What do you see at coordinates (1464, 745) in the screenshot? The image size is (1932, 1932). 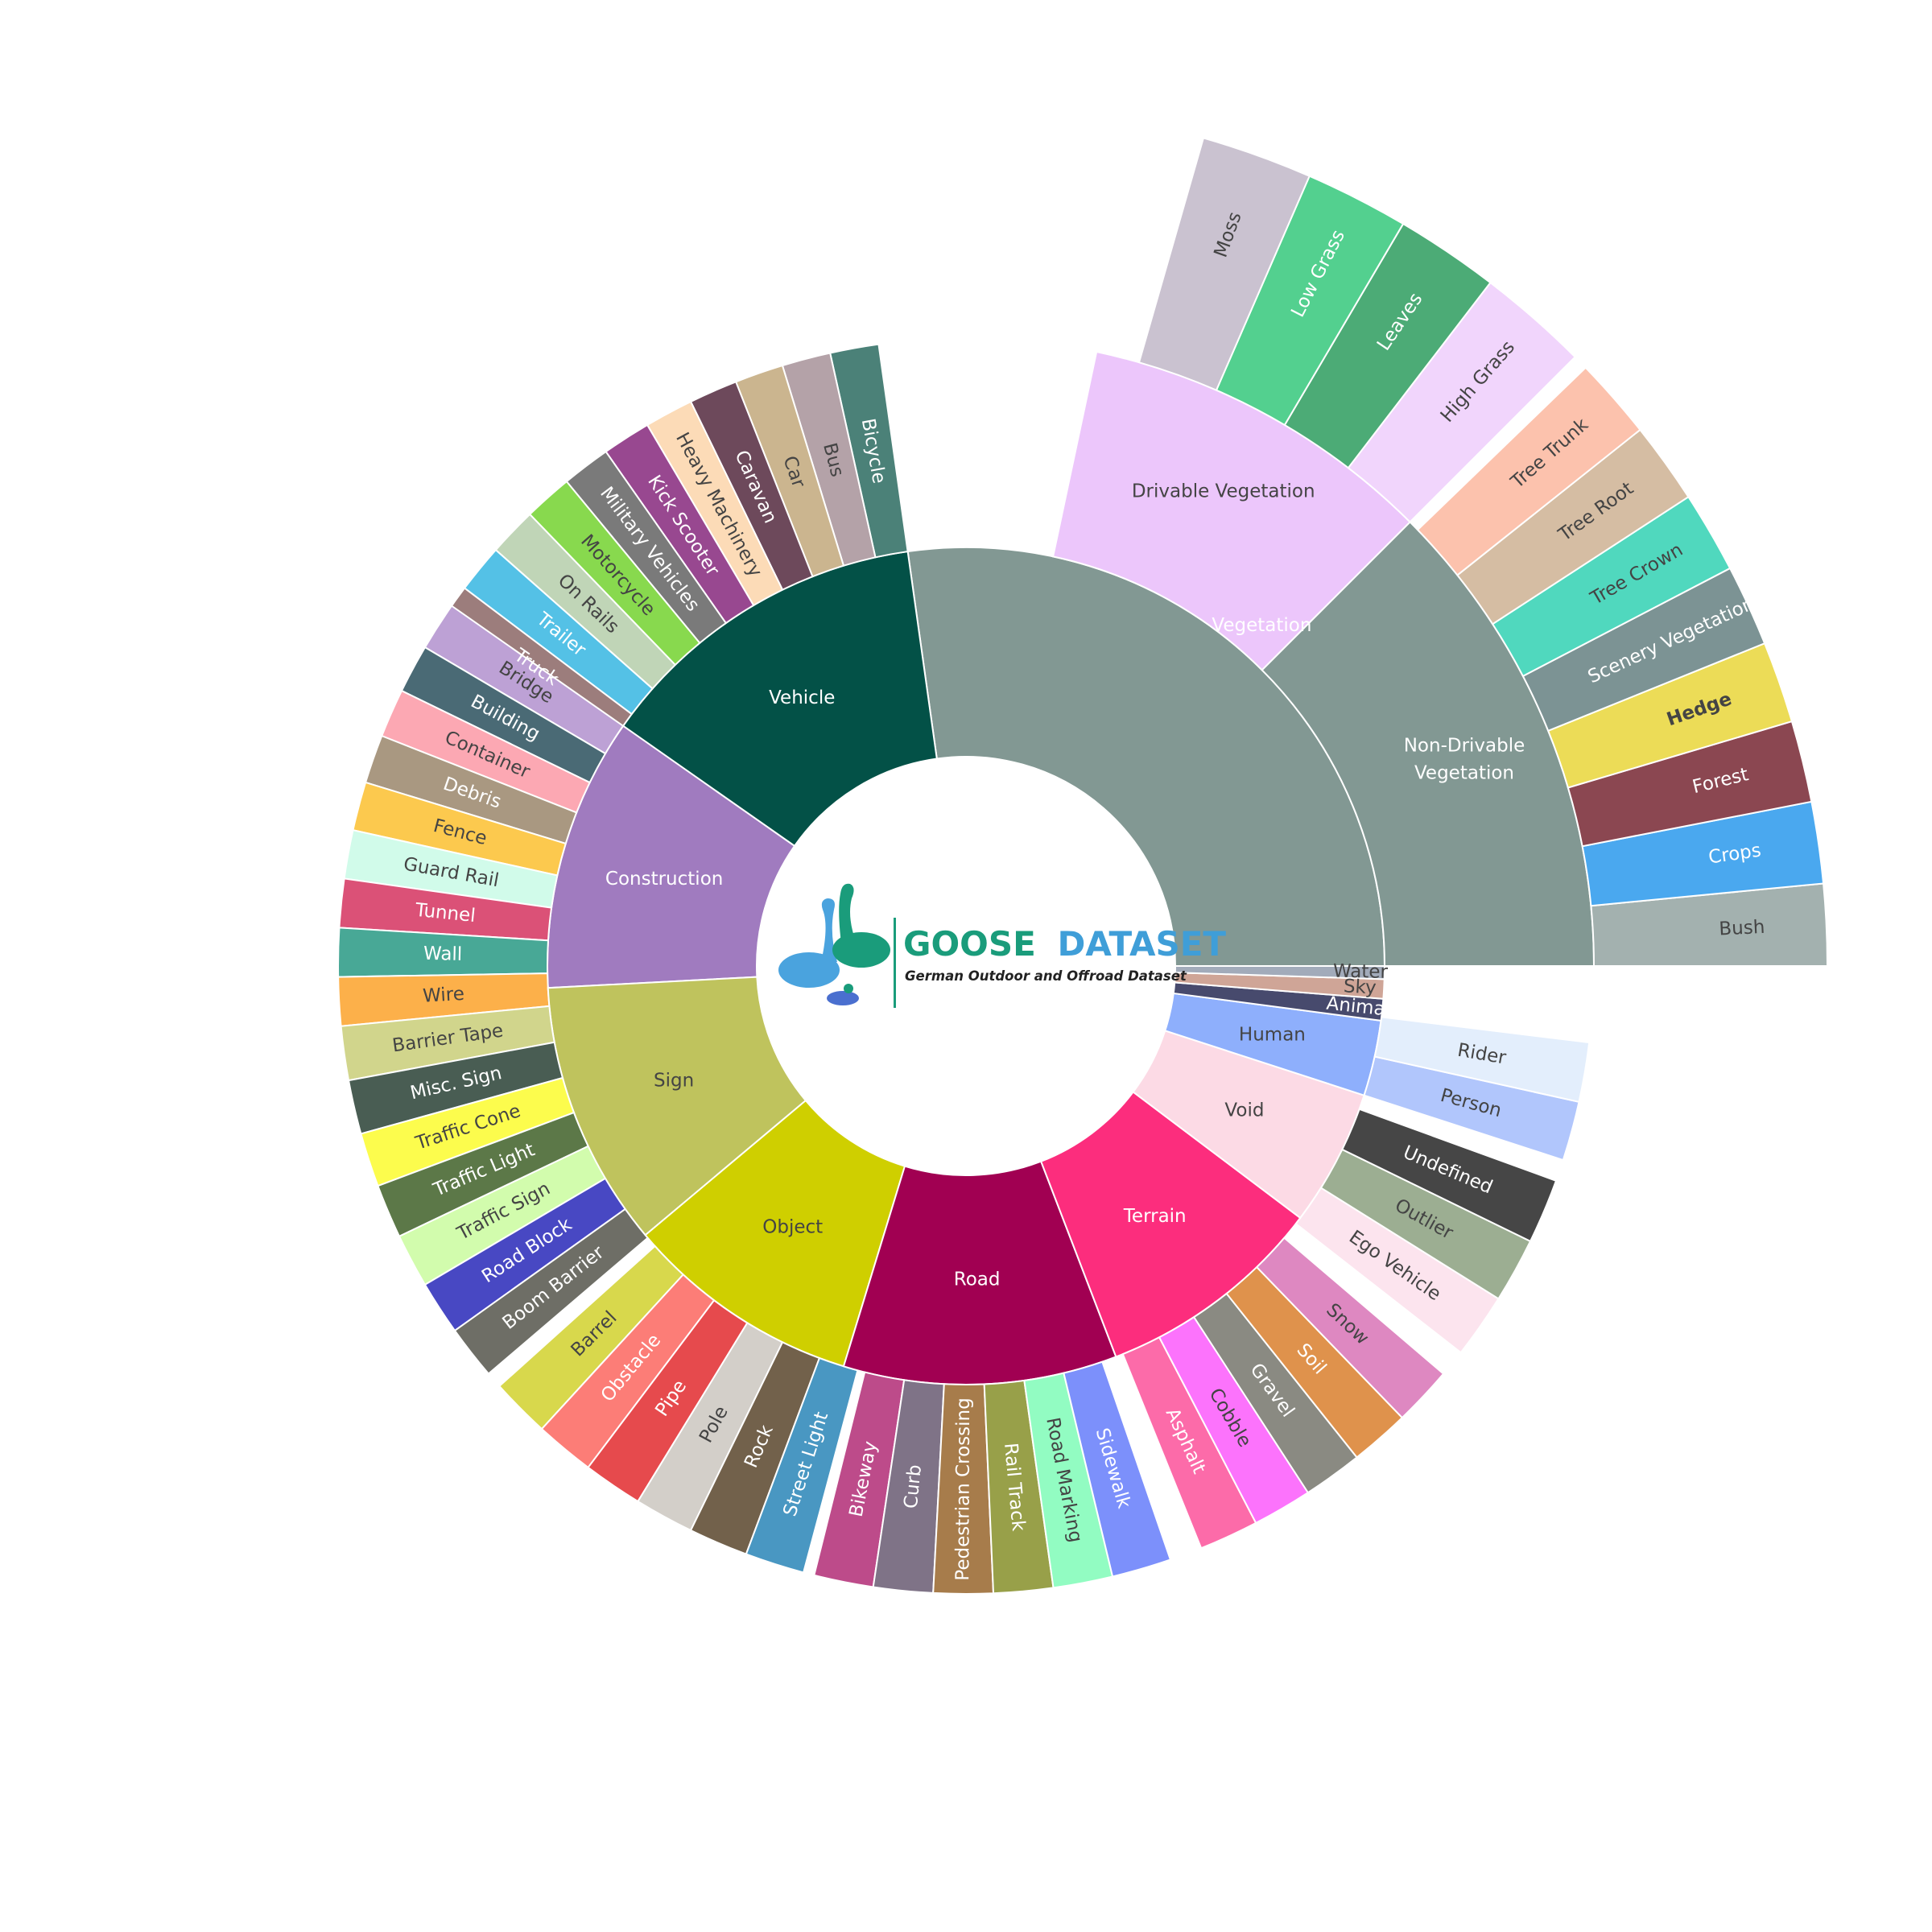 I see `label-line: Non-Drivable` at bounding box center [1464, 745].